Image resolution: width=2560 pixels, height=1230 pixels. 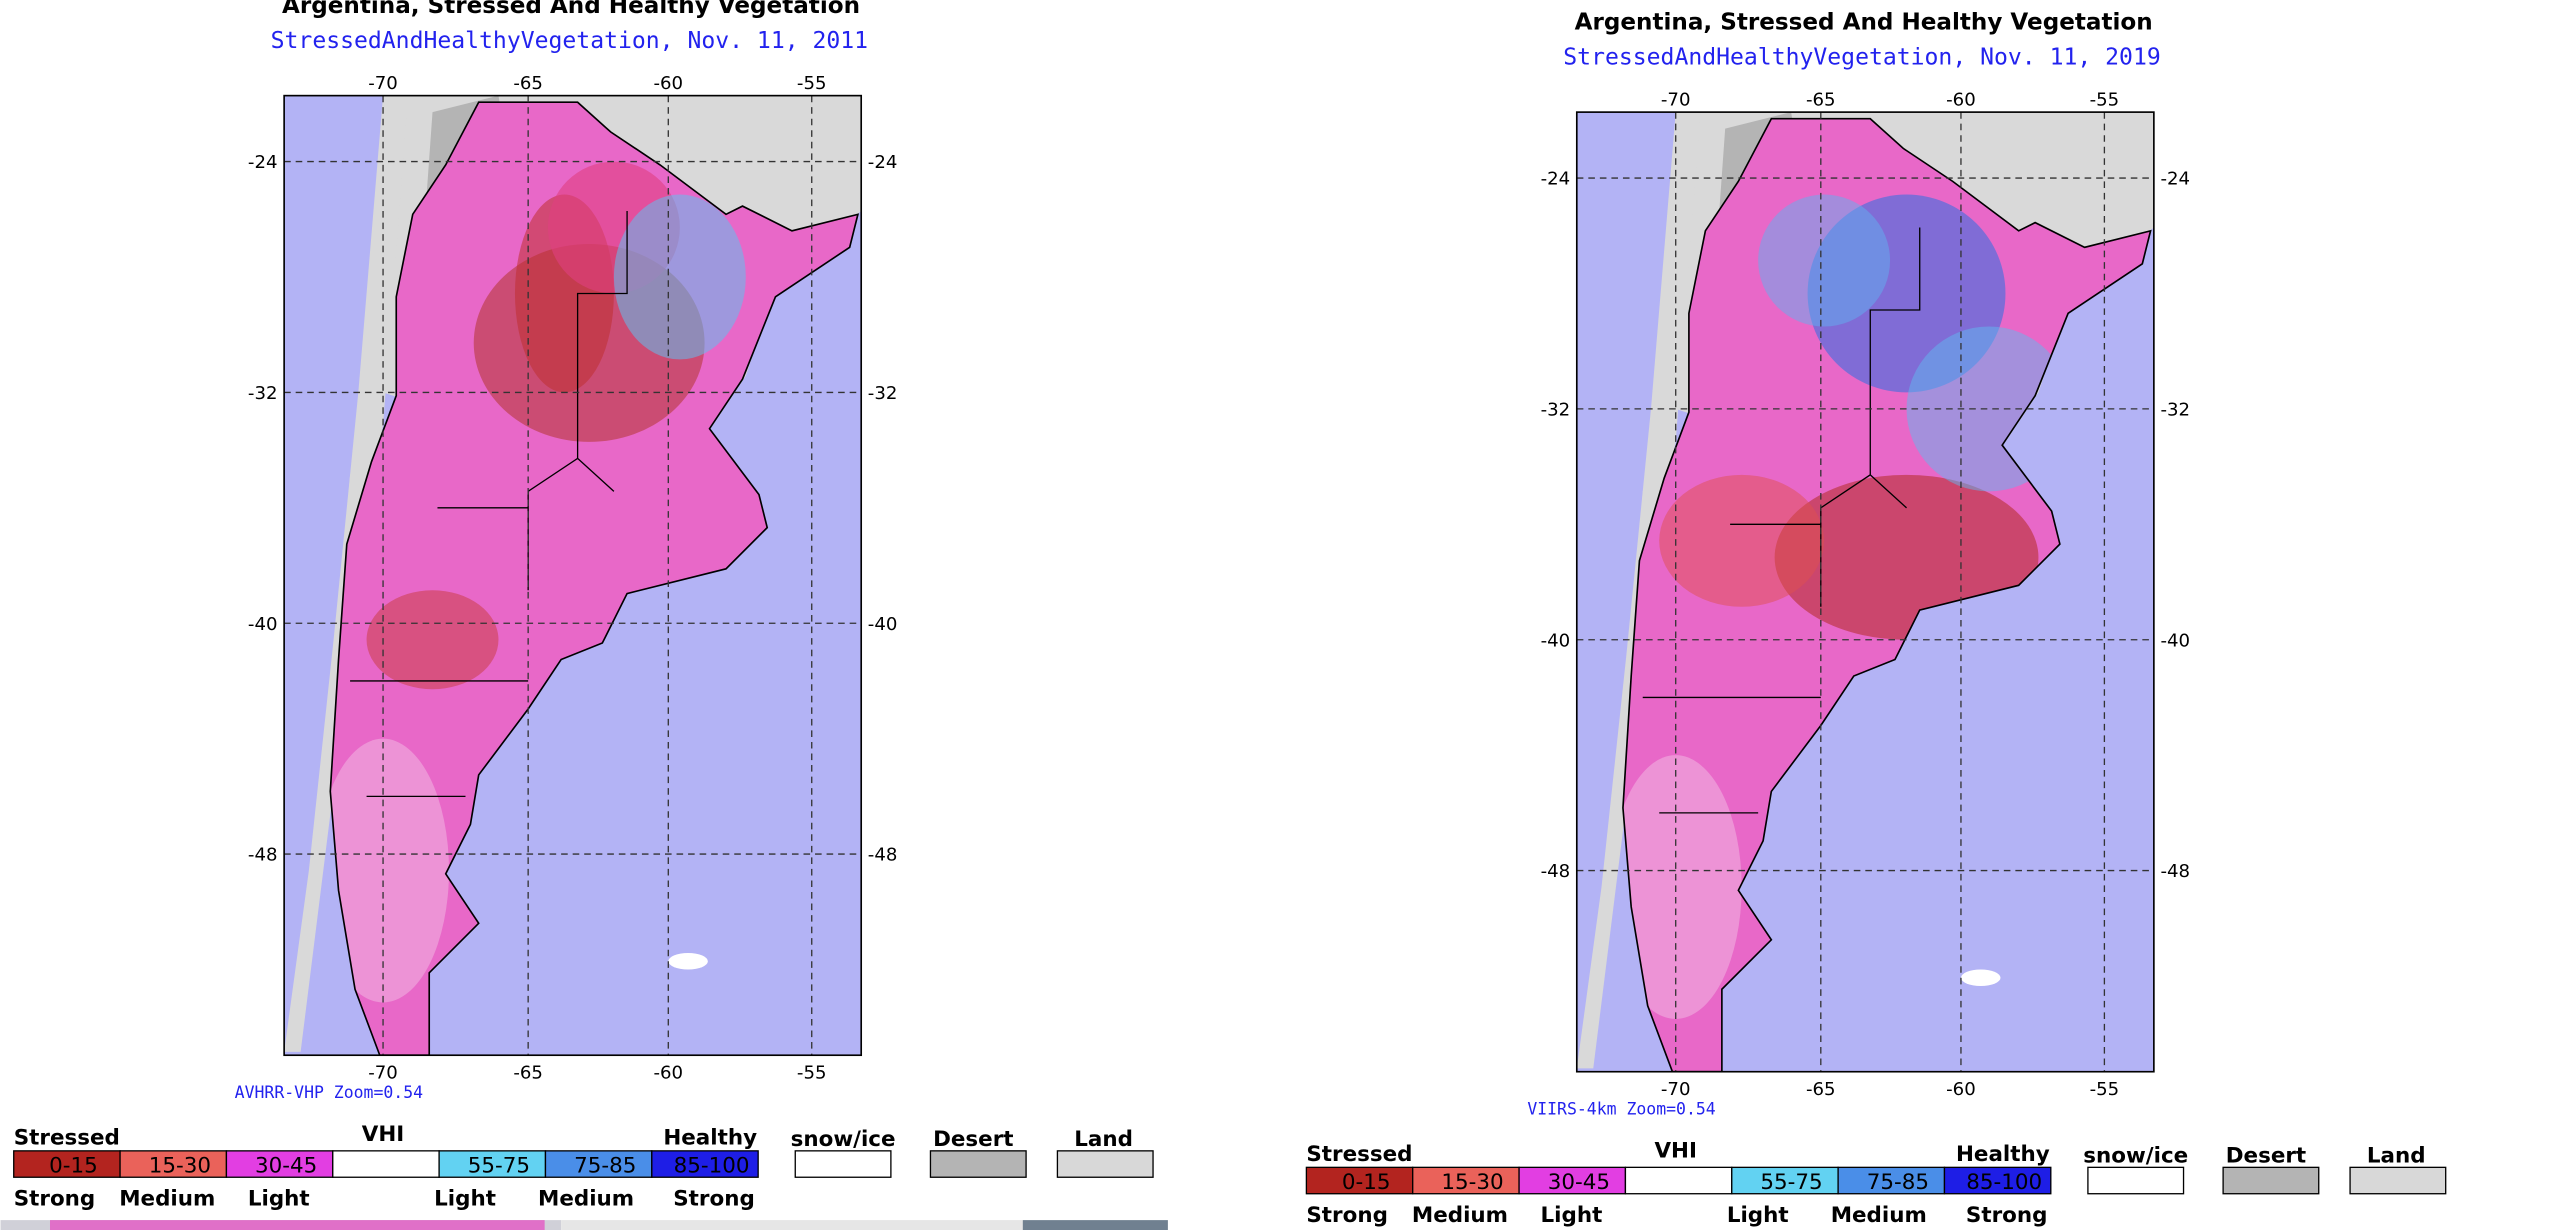 What do you see at coordinates (712, 1165) in the screenshot?
I see `legend-range: 85-100` at bounding box center [712, 1165].